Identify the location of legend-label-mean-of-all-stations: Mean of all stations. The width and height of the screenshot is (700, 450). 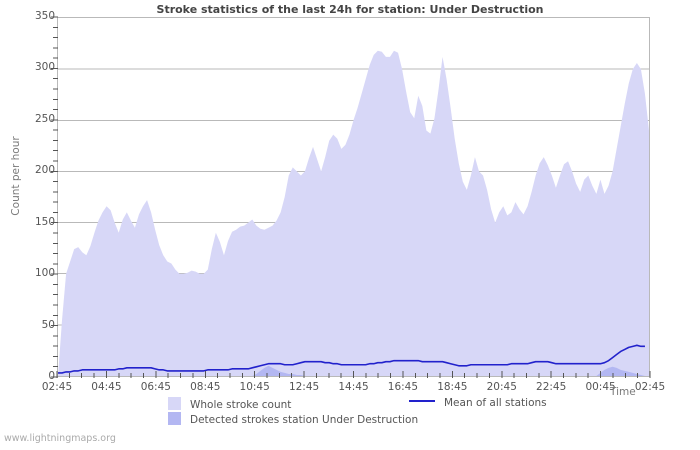
(495, 403).